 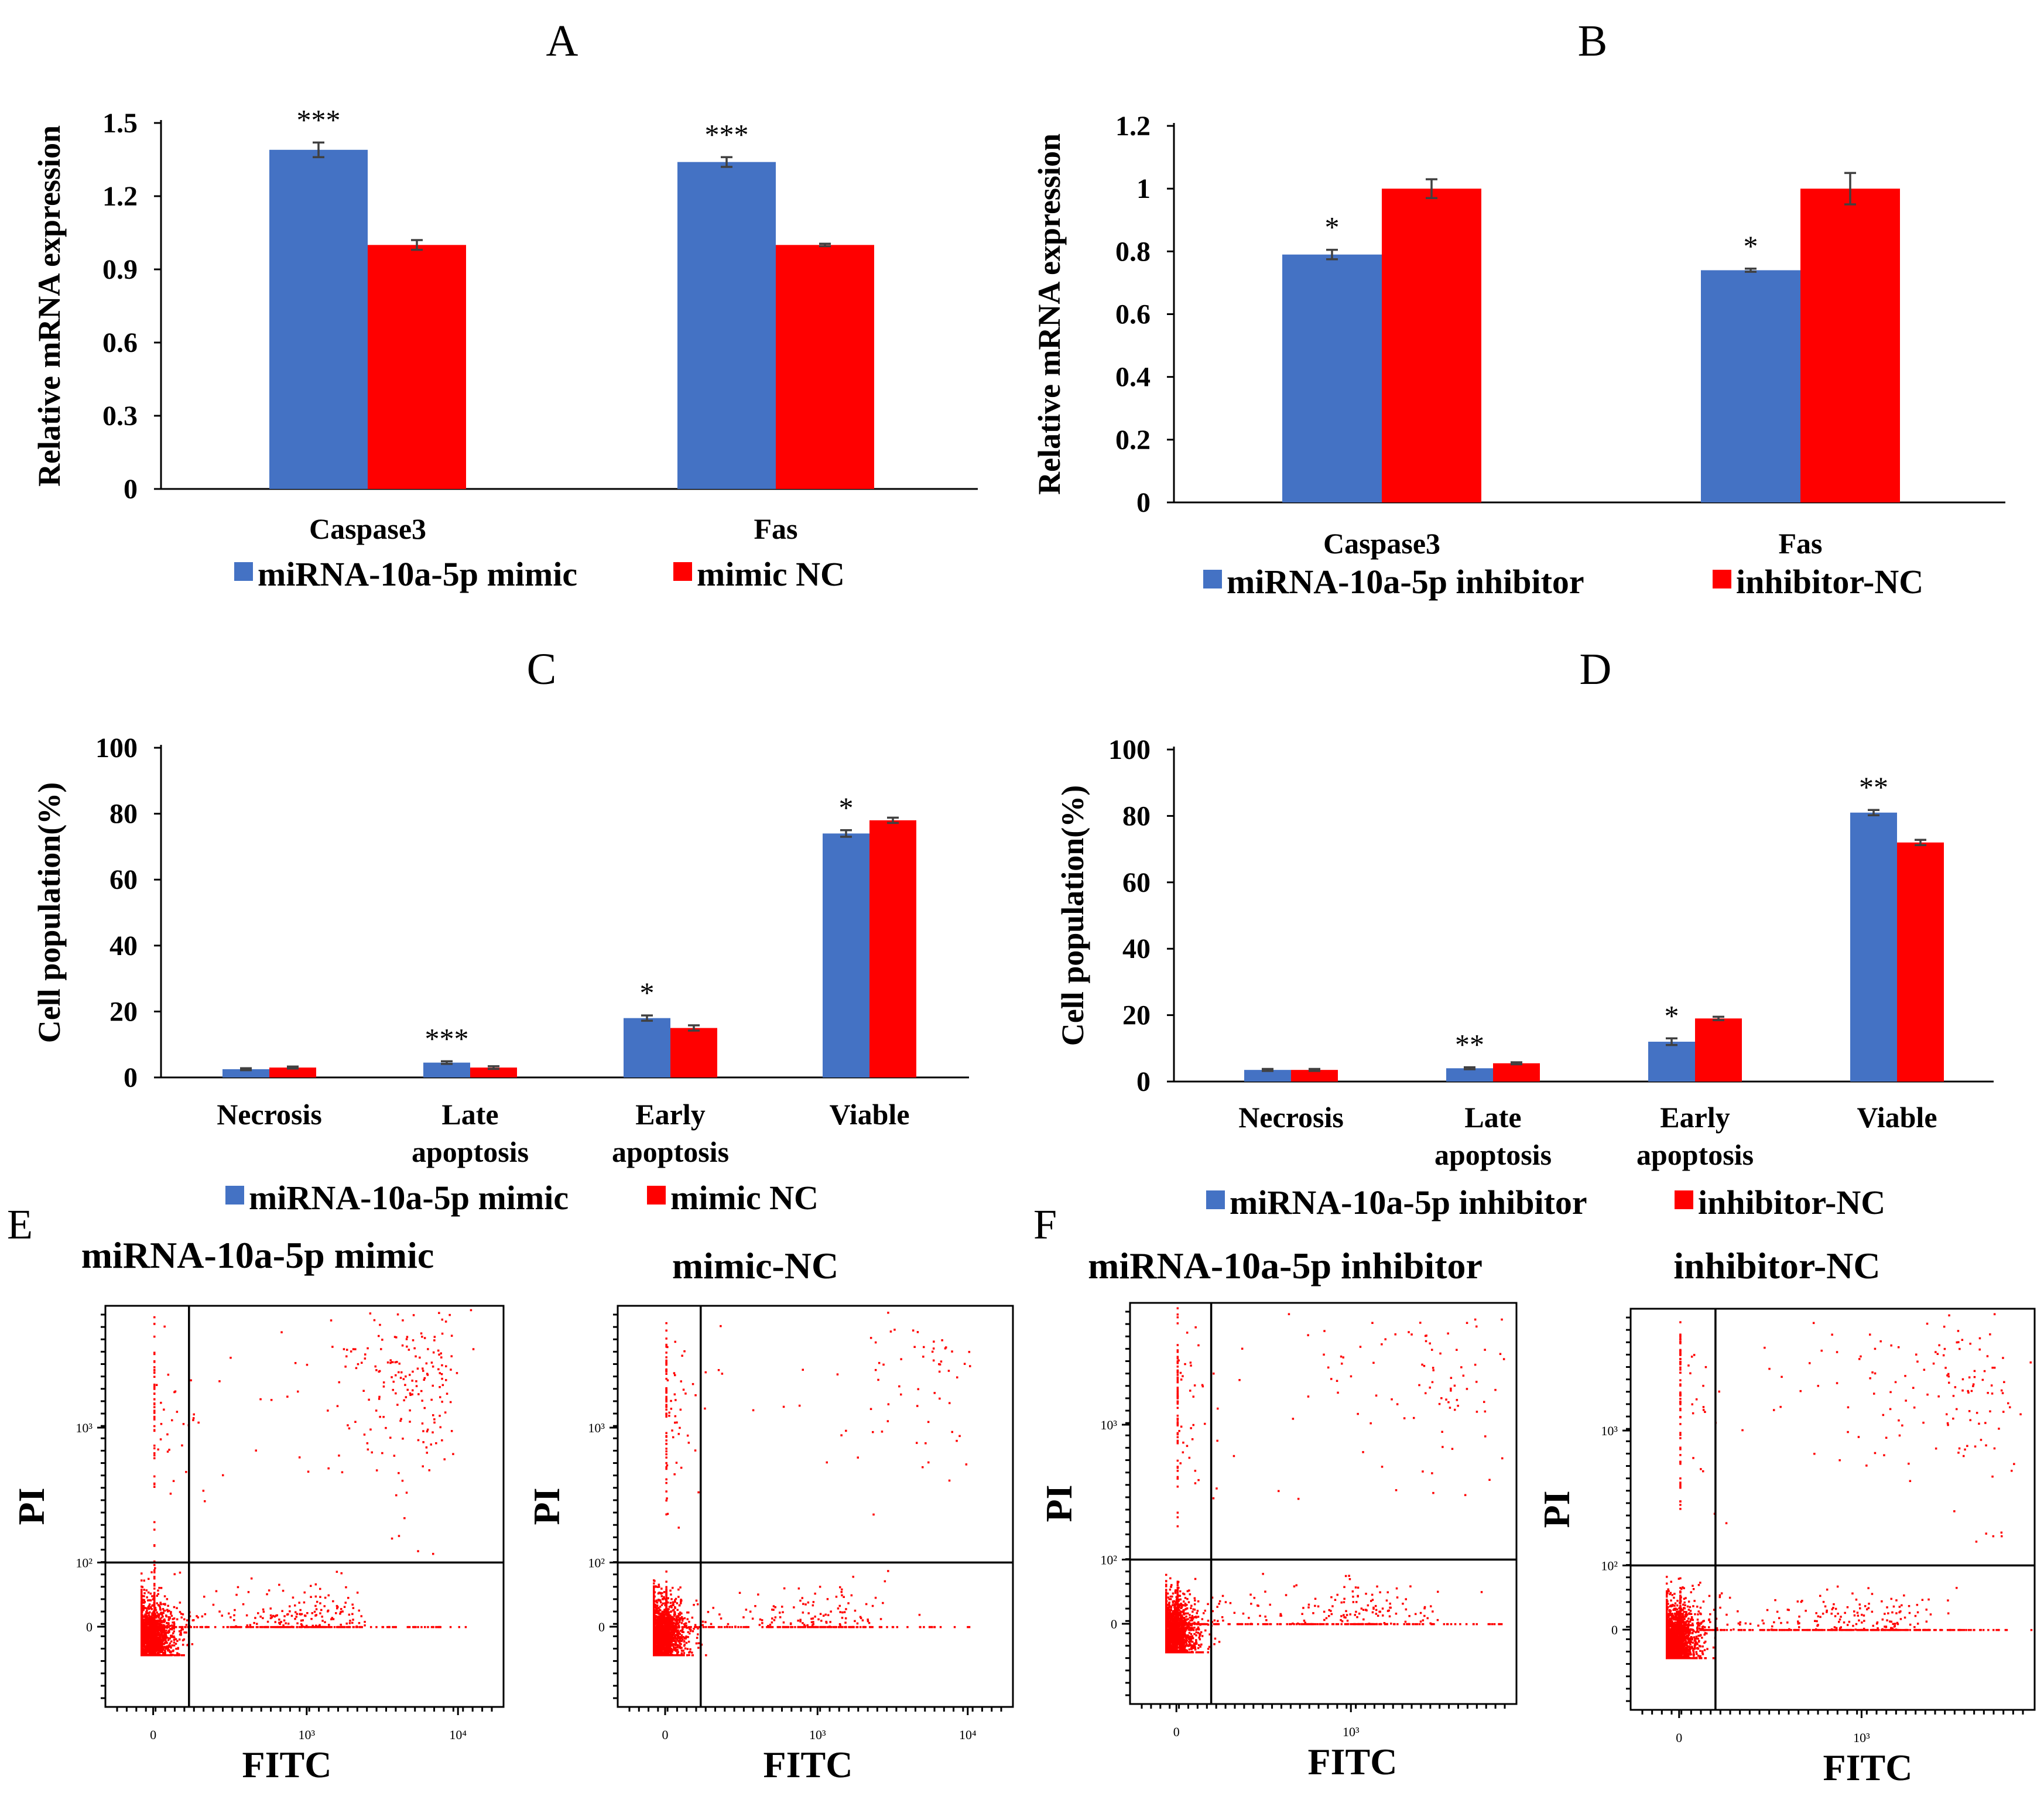 What do you see at coordinates (671, 1151) in the screenshot?
I see `category-label-line: apoptosis` at bounding box center [671, 1151].